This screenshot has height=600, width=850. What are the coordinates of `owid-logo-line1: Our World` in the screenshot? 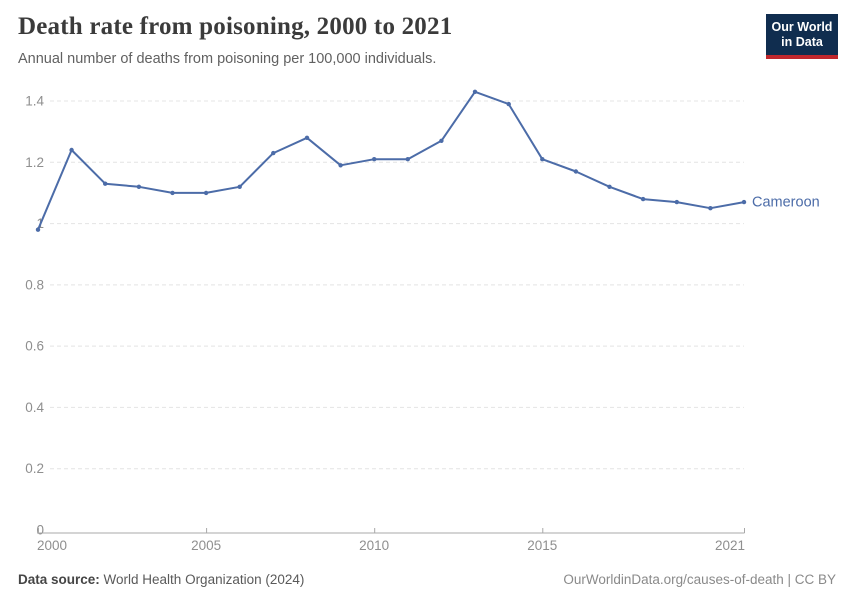 It's located at (802, 27).